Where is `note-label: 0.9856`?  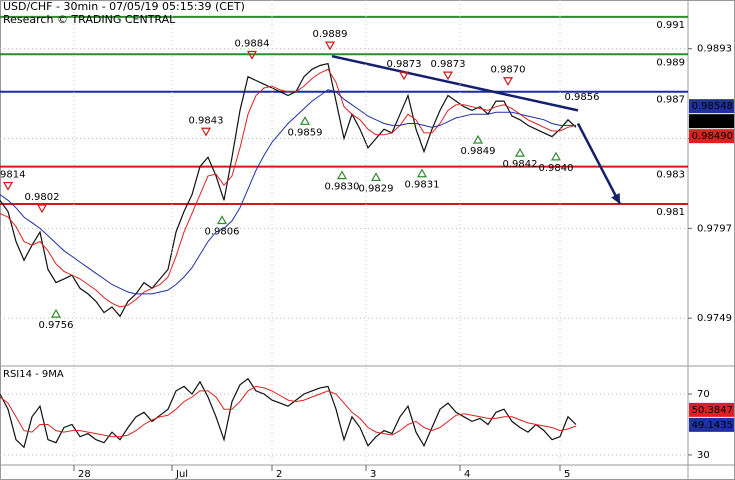 note-label: 0.9856 is located at coordinates (582, 97).